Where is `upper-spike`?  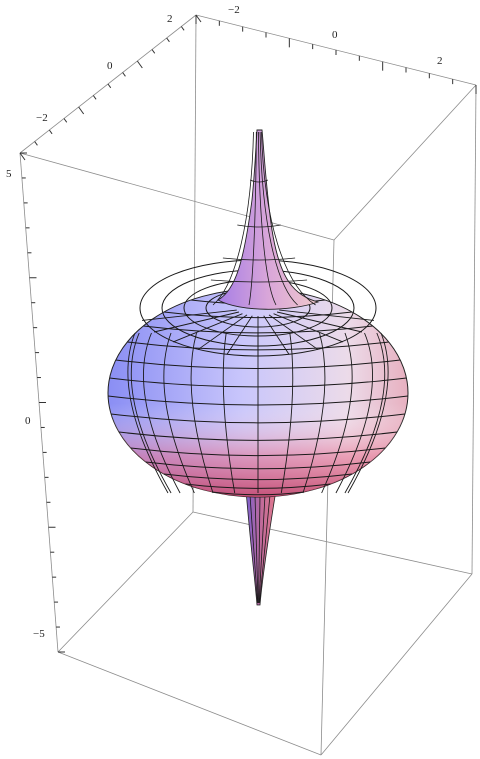
upper-spike is located at coordinates (268, 219).